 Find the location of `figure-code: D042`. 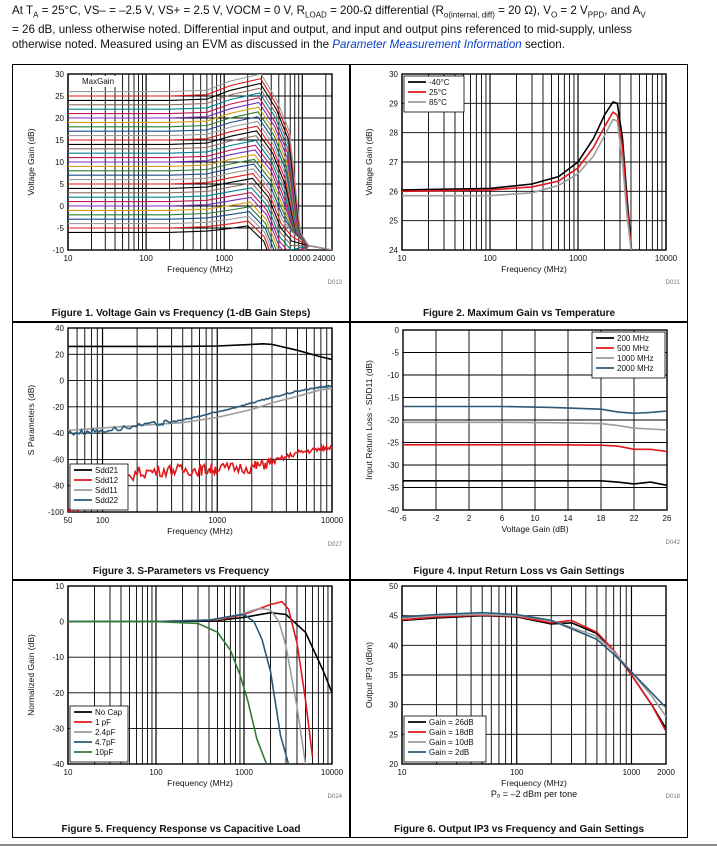

figure-code: D042 is located at coordinates (673, 543).